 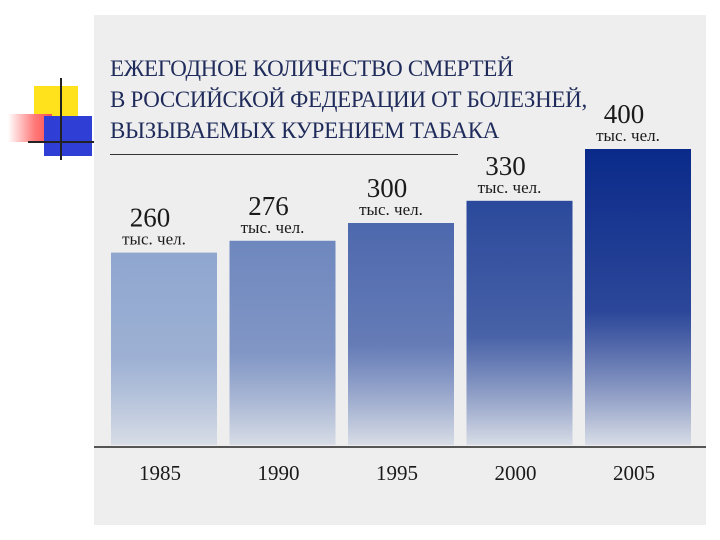 What do you see at coordinates (624, 114) in the screenshot?
I see `bar-value-label: 400` at bounding box center [624, 114].